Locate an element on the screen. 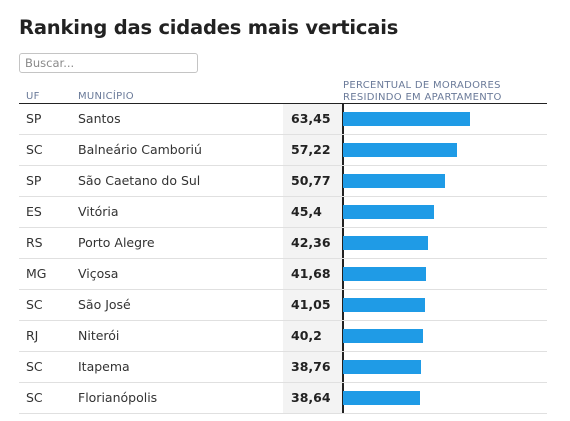  cell-percentual-value: 40,2 is located at coordinates (312, 336).